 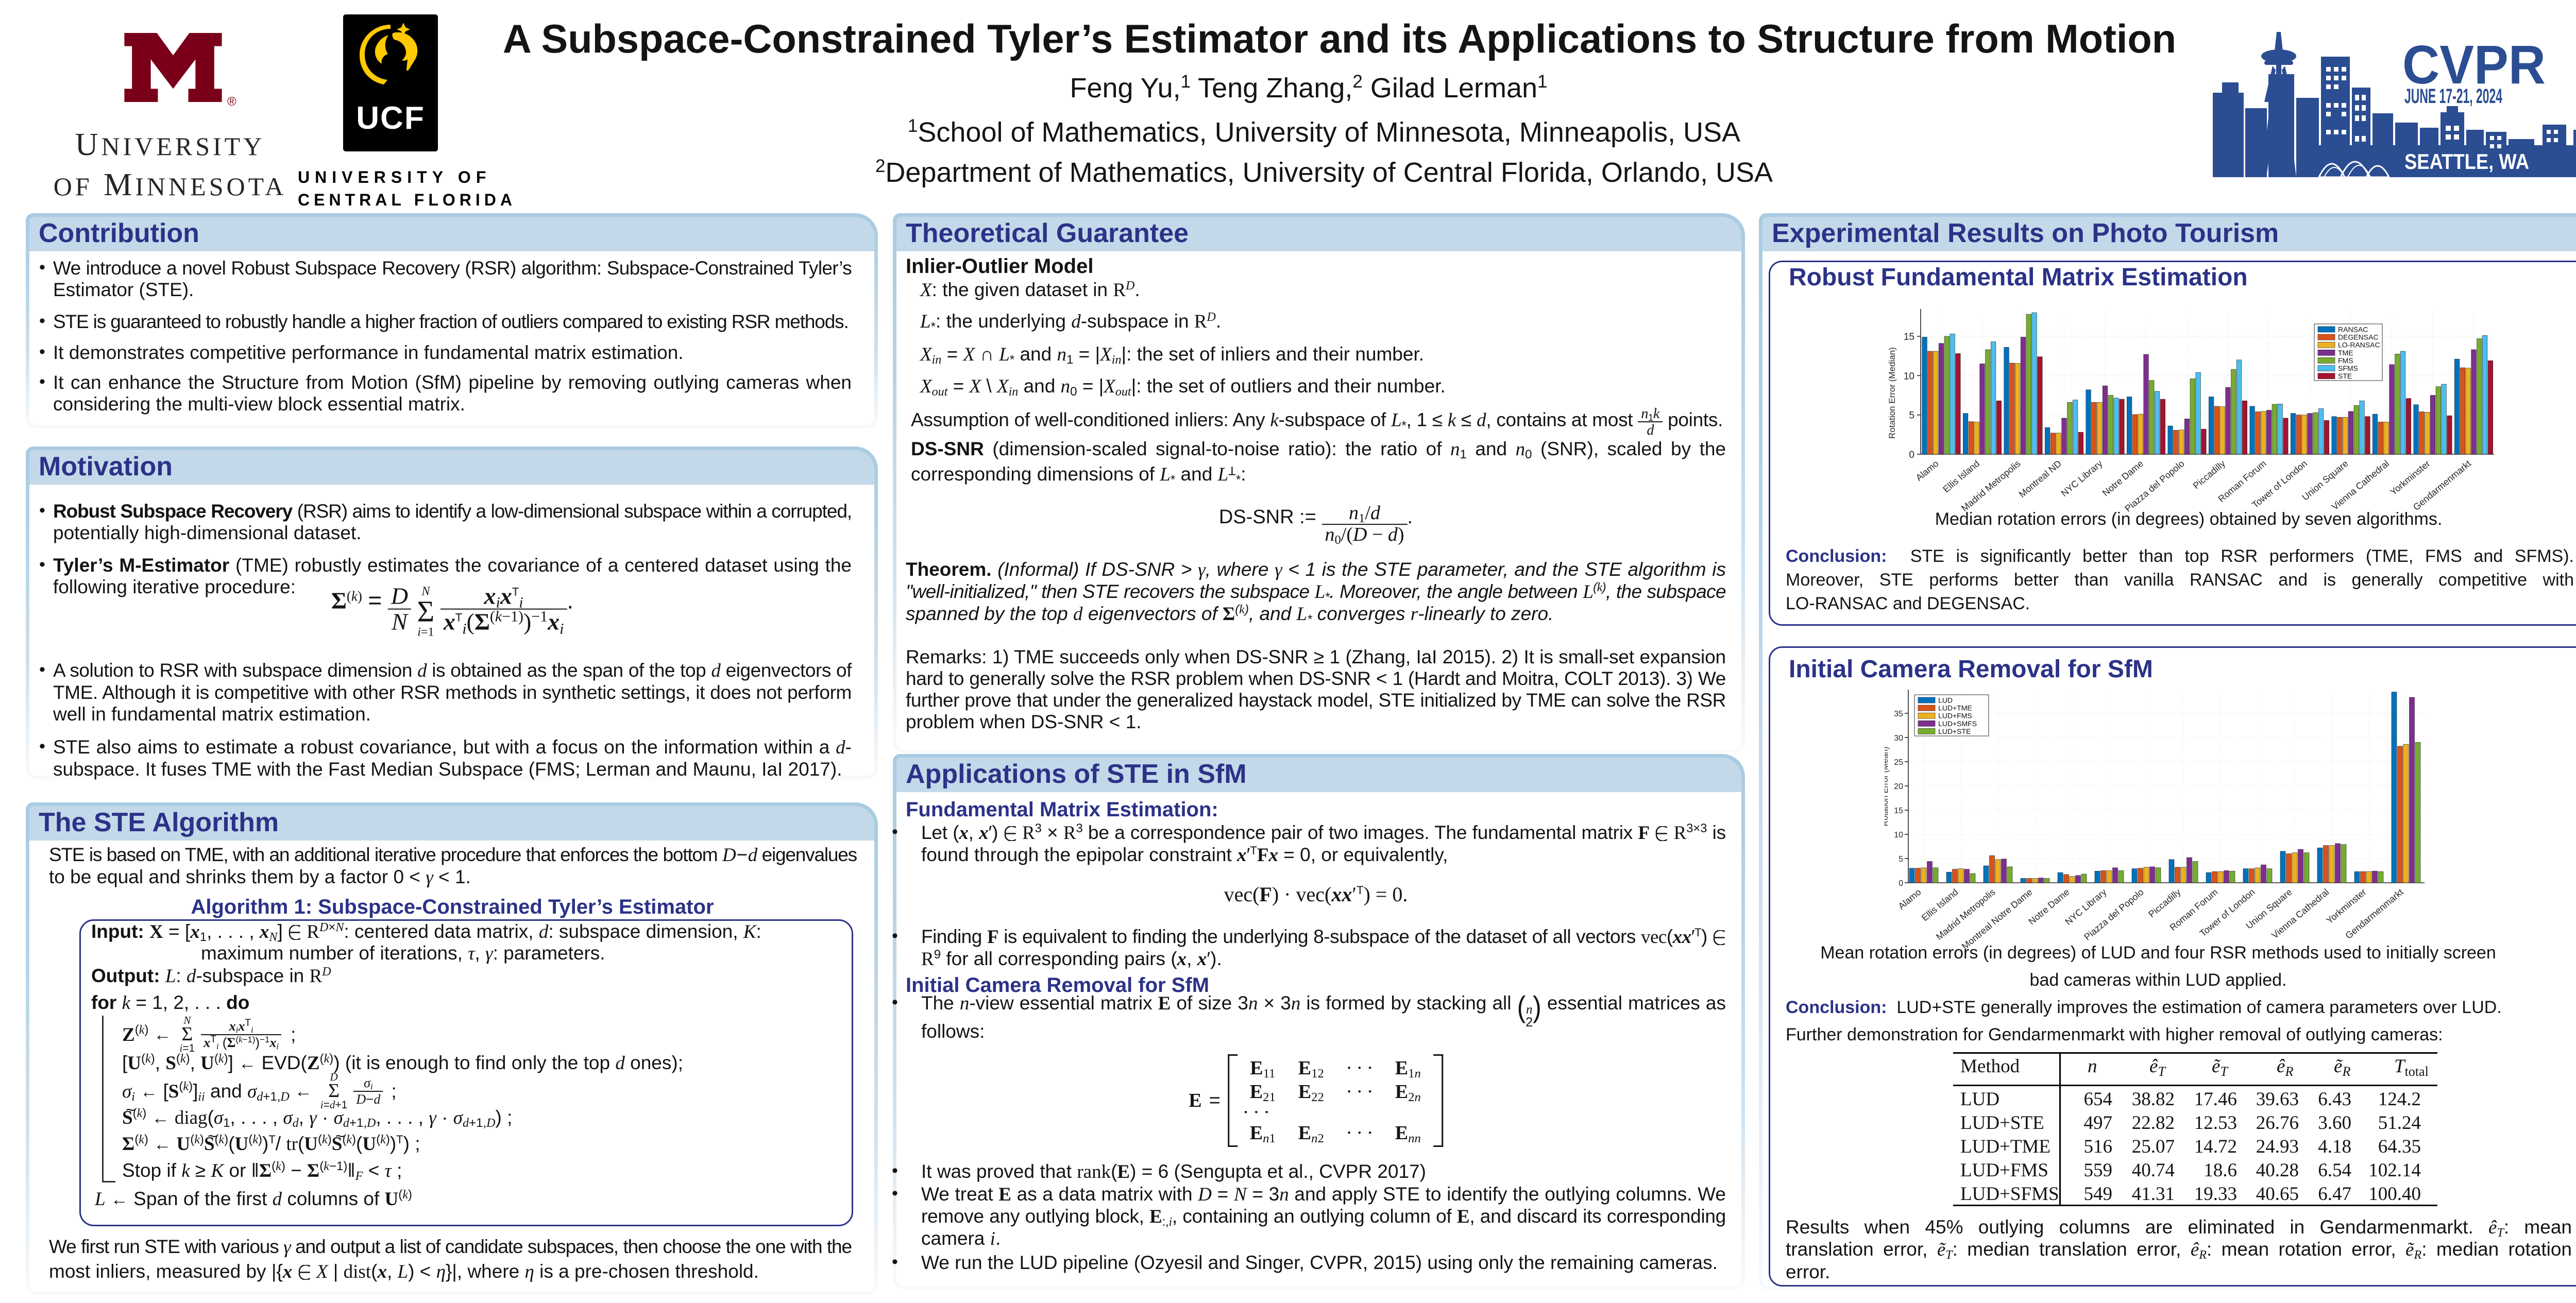 I want to click on svg-text: SFMS, so click(x=2348, y=368).